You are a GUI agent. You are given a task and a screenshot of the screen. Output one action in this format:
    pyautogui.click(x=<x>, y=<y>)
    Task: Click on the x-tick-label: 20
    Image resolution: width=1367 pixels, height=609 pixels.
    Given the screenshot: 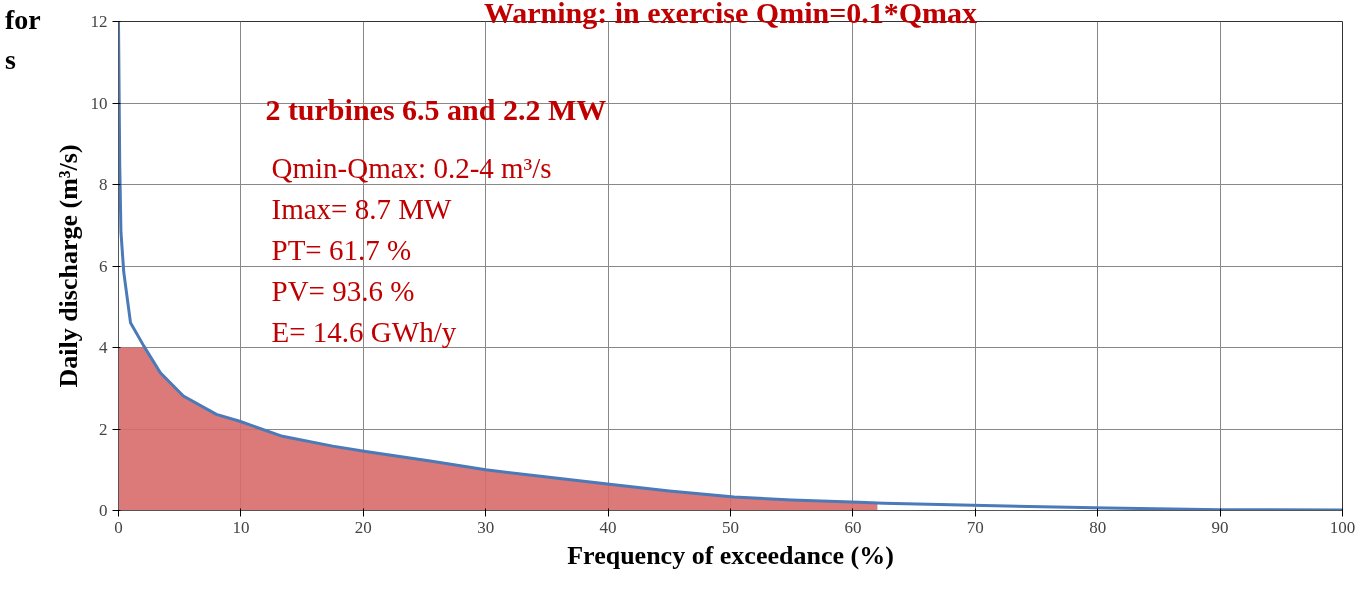 What is the action you would take?
    pyautogui.click(x=363, y=527)
    